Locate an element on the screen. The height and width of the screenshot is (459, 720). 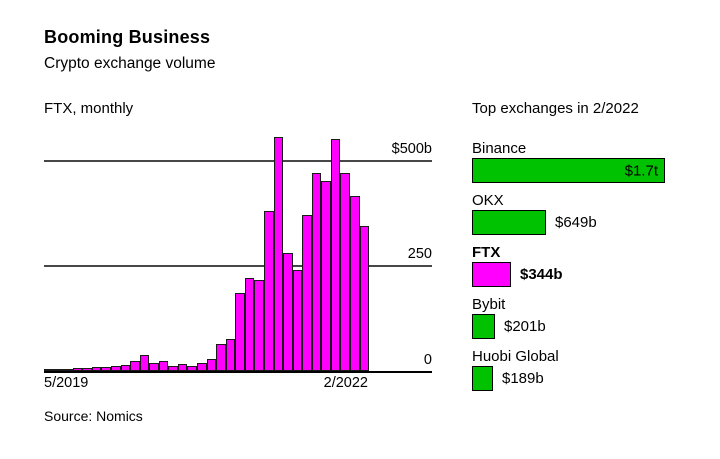
ftx-bar-9-2021 is located at coordinates (316, 271).